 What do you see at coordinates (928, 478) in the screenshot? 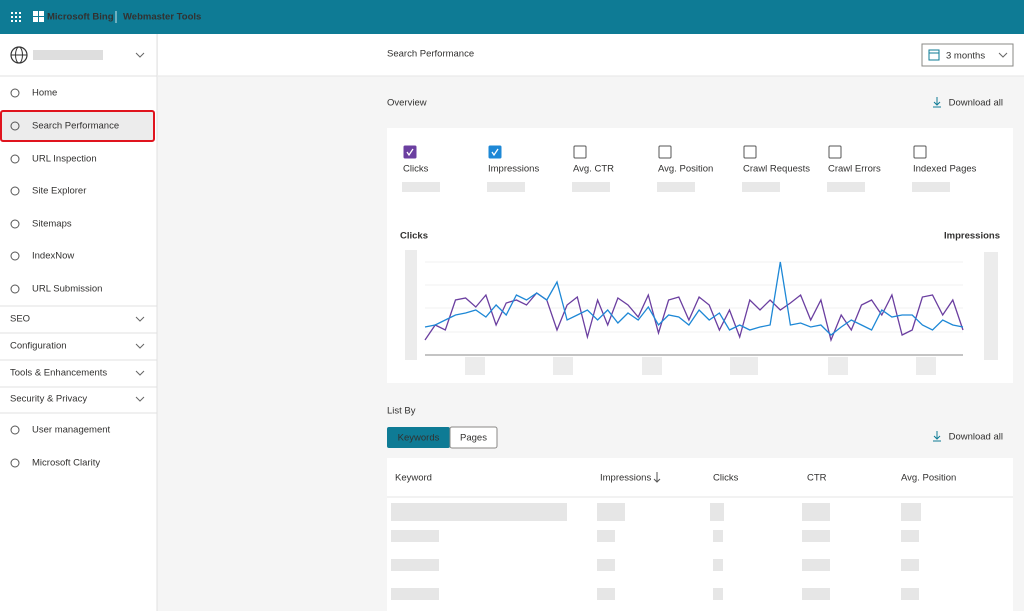
I see `column-header: Avg. Position` at bounding box center [928, 478].